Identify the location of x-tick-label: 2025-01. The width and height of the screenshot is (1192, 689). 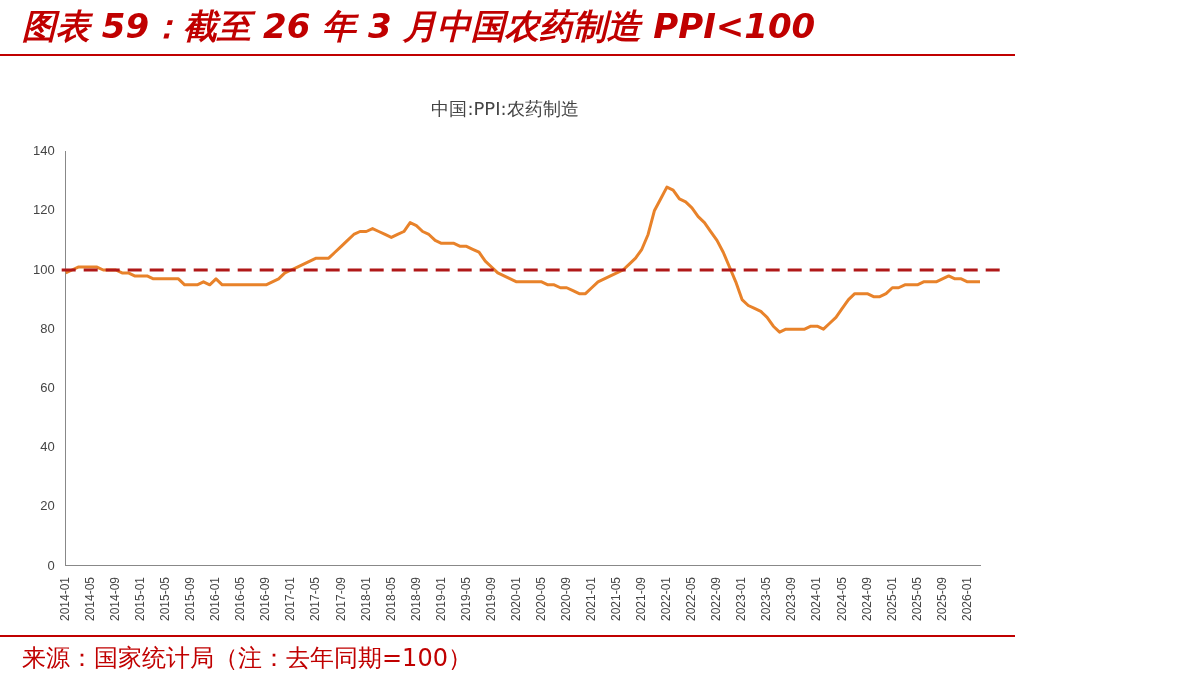
(891, 599).